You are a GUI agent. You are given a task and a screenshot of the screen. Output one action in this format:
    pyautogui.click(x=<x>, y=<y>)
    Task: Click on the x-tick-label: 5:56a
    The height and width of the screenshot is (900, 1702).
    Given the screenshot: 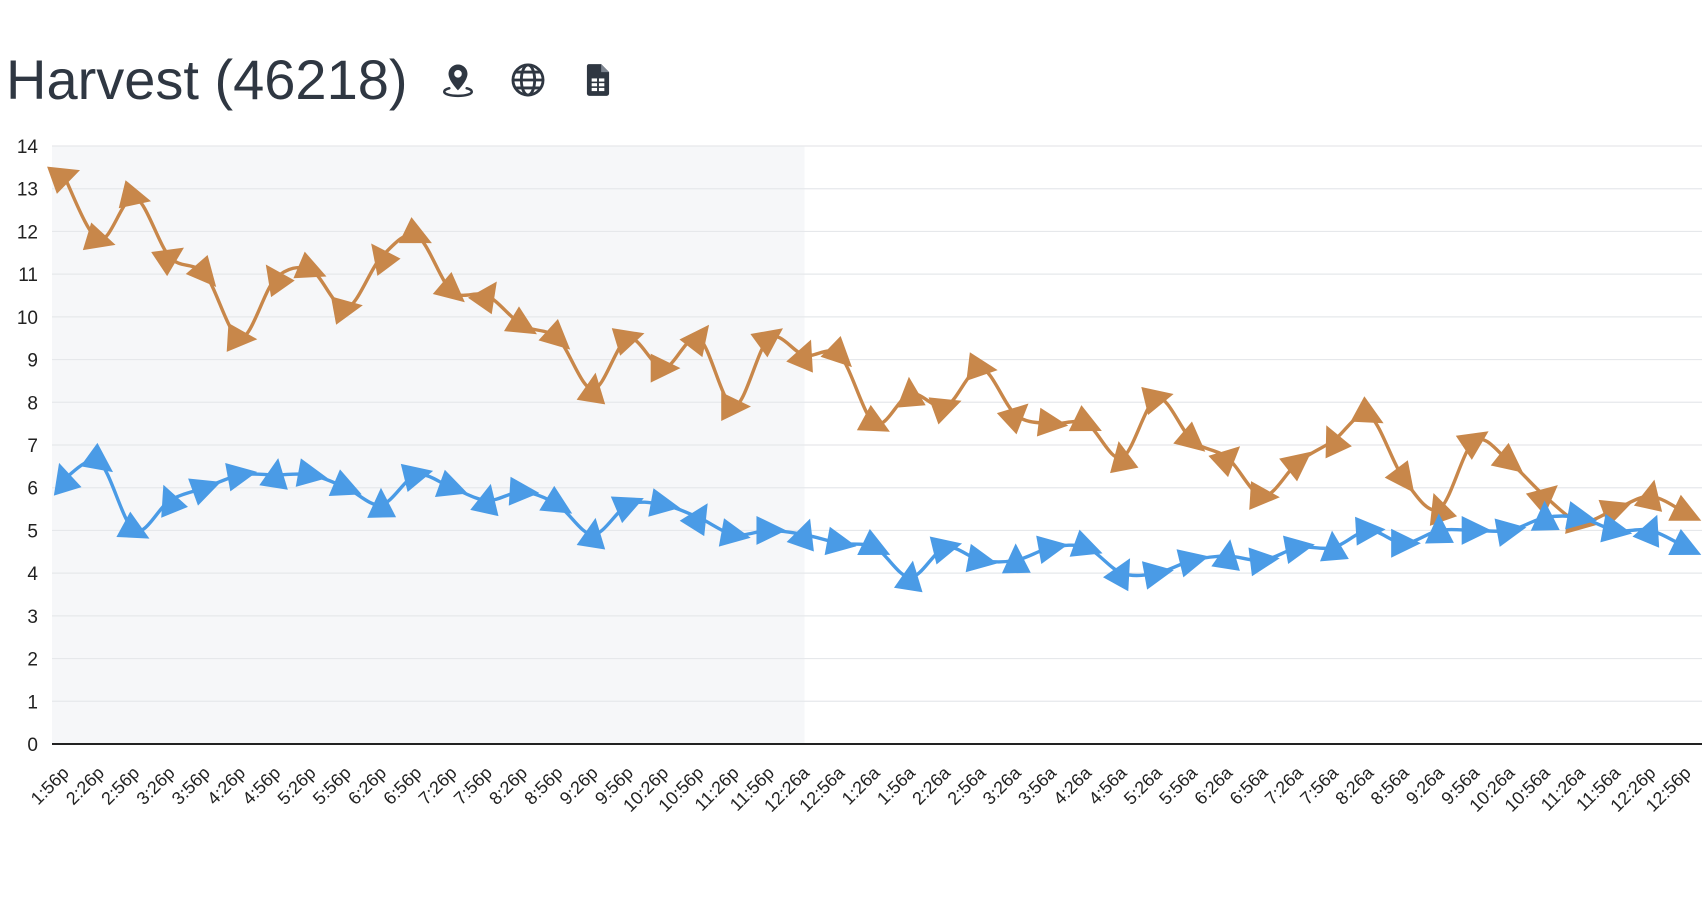 What is the action you would take?
    pyautogui.click(x=1178, y=785)
    